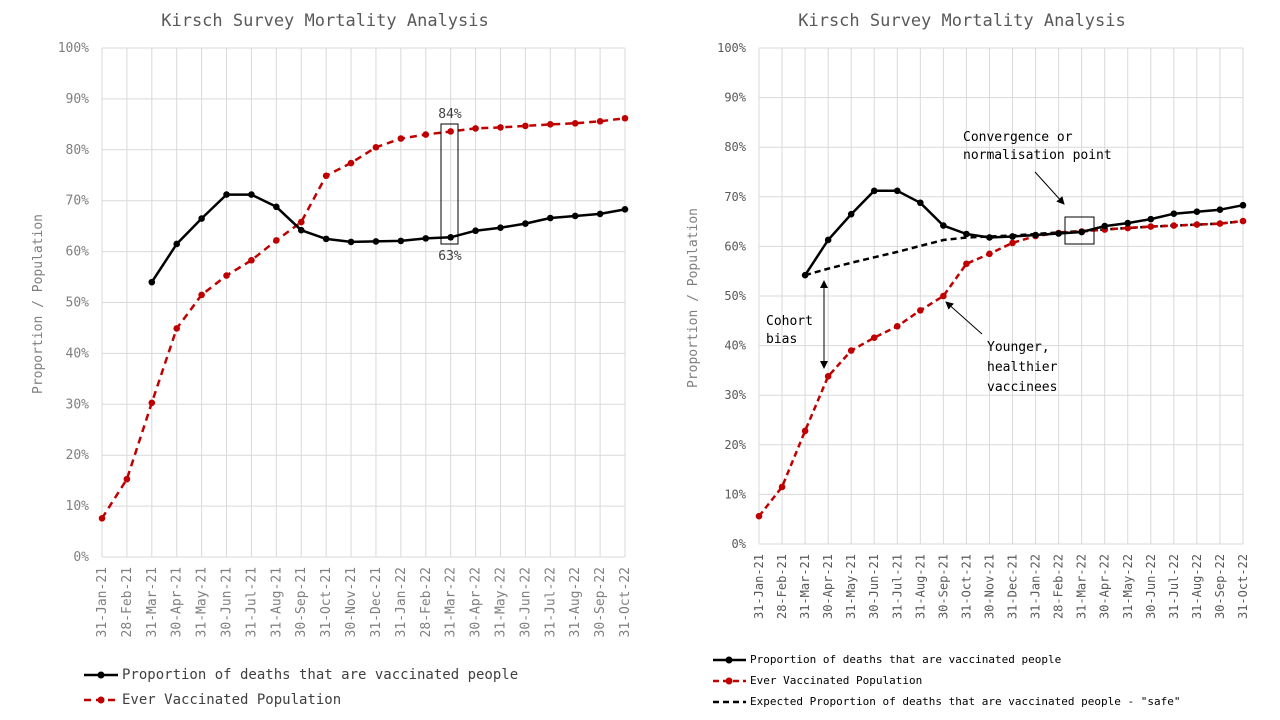 Image resolution: width=1280 pixels, height=720 pixels. I want to click on x-tick-label: 31-Dec-21, so click(1013, 586).